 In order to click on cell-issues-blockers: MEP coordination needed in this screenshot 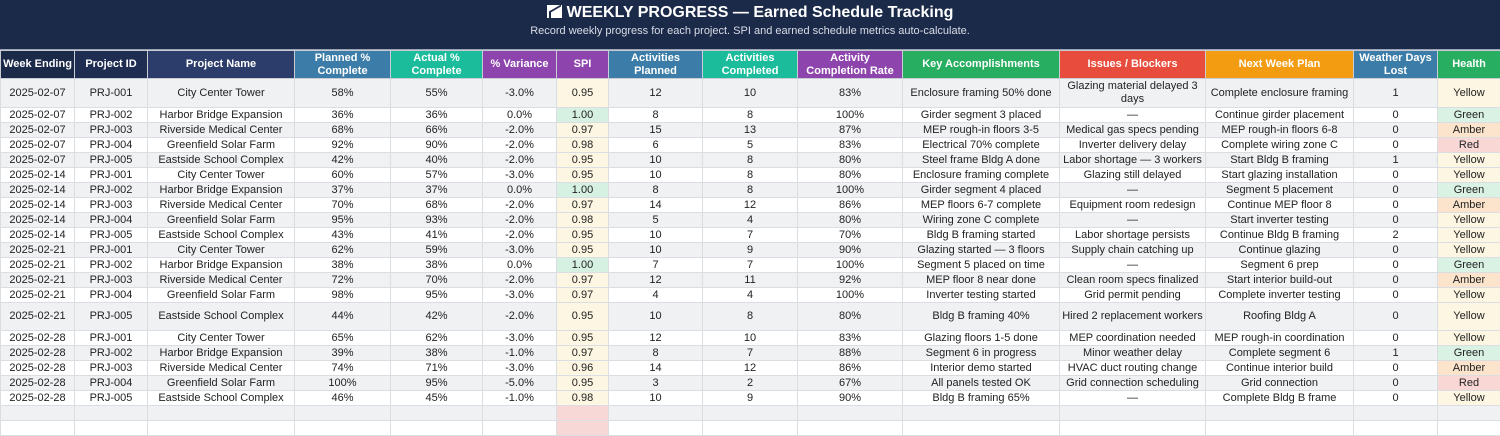, I will do `click(1133, 338)`.